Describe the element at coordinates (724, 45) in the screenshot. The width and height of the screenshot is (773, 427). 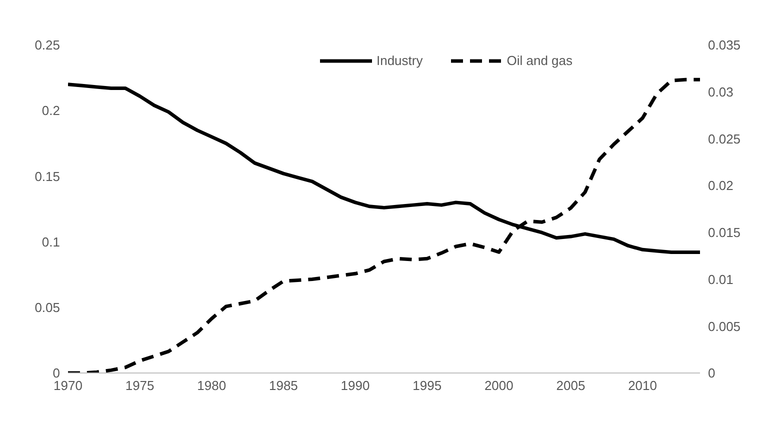
I see `y2-tick-label: 0.035` at that location.